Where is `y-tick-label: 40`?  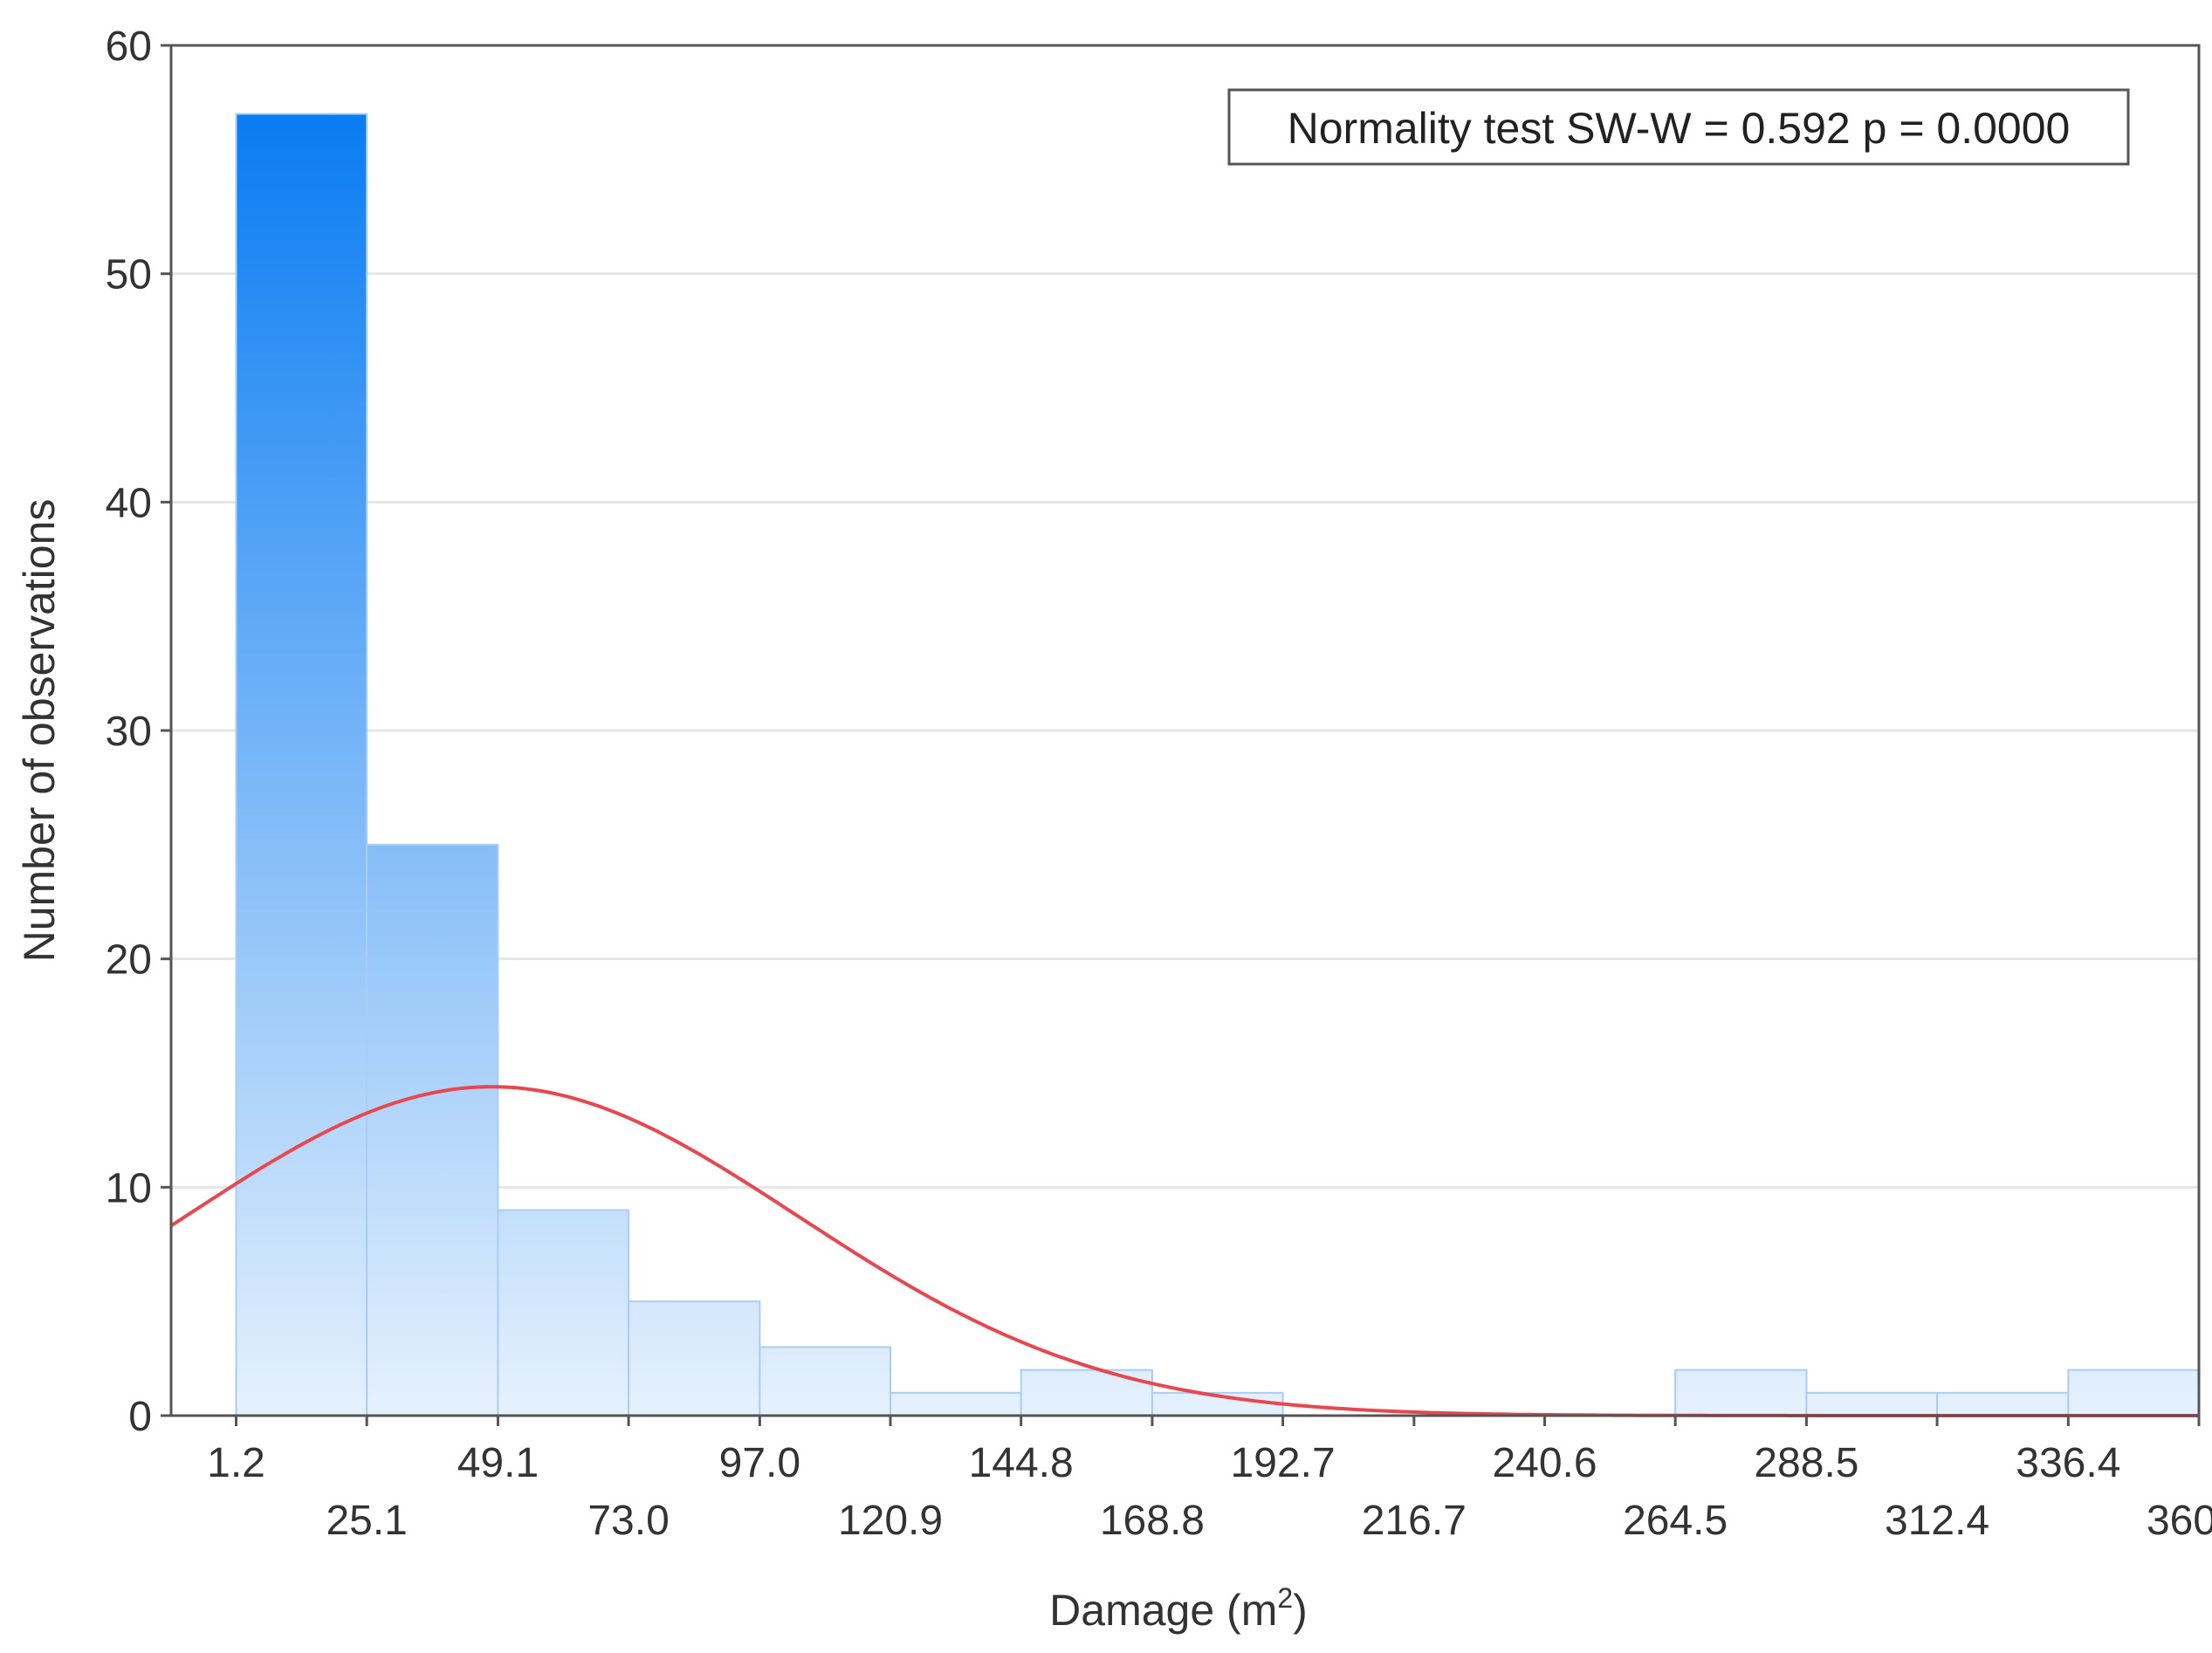
y-tick-label: 40 is located at coordinates (129, 503).